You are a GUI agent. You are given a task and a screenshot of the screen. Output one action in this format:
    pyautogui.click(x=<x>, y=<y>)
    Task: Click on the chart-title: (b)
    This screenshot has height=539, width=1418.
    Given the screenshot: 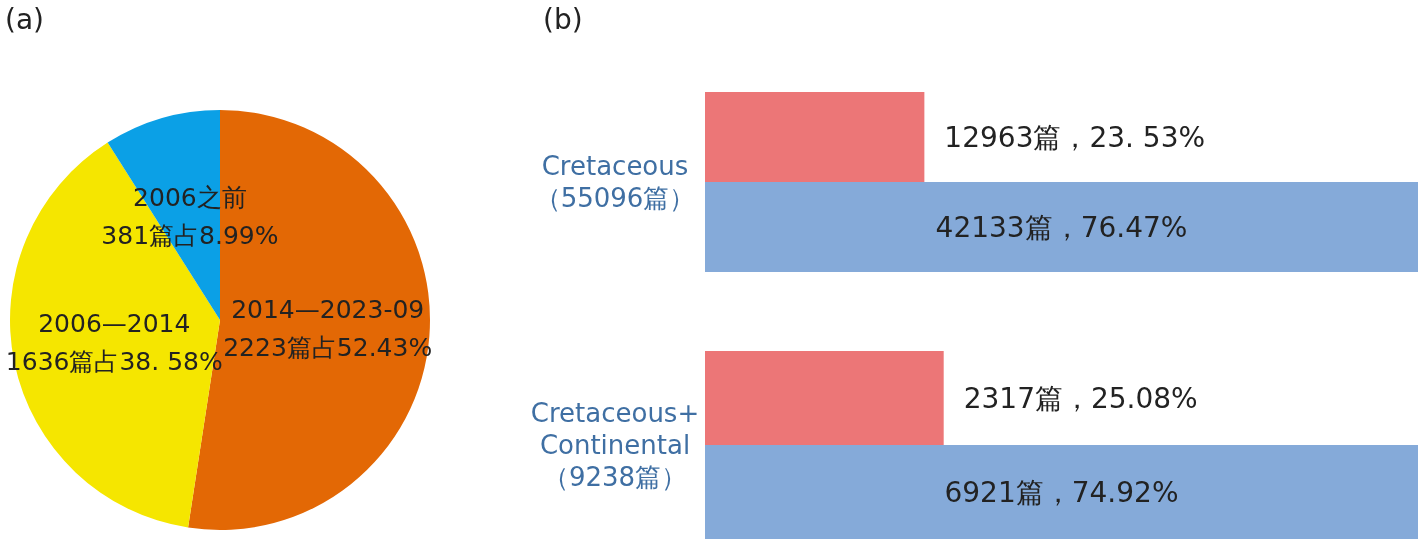 What is the action you would take?
    pyautogui.click(x=563, y=19)
    